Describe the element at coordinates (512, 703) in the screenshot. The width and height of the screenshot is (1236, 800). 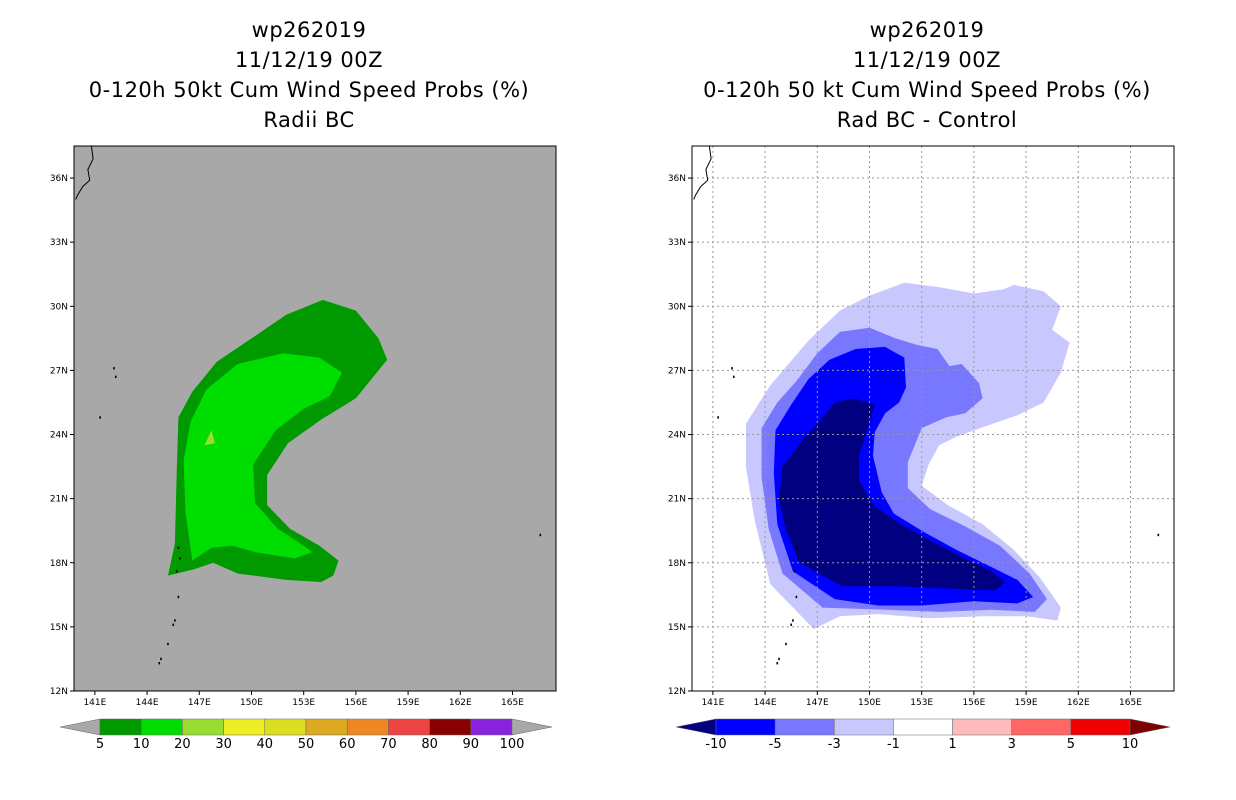
I see `x-tick-label: 165E` at that location.